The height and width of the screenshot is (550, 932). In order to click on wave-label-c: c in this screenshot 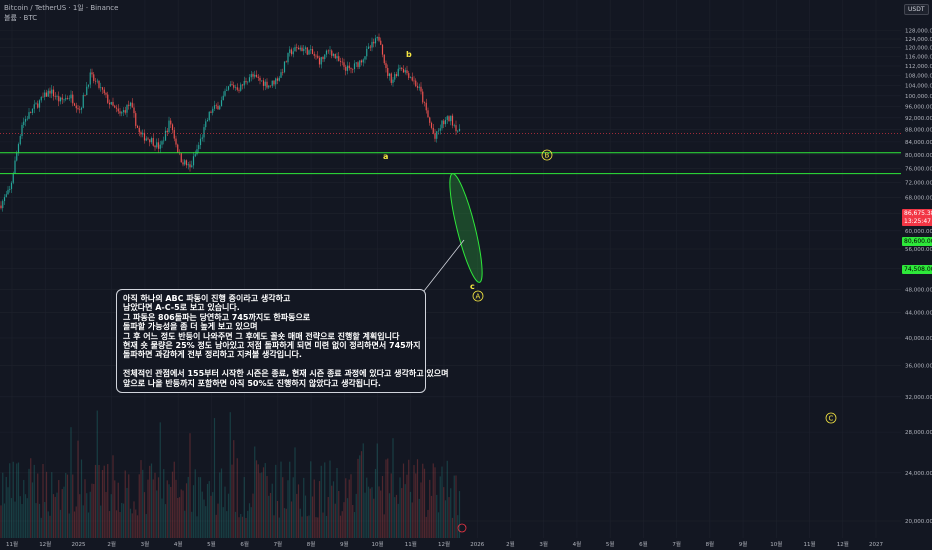, I will do `click(472, 286)`.